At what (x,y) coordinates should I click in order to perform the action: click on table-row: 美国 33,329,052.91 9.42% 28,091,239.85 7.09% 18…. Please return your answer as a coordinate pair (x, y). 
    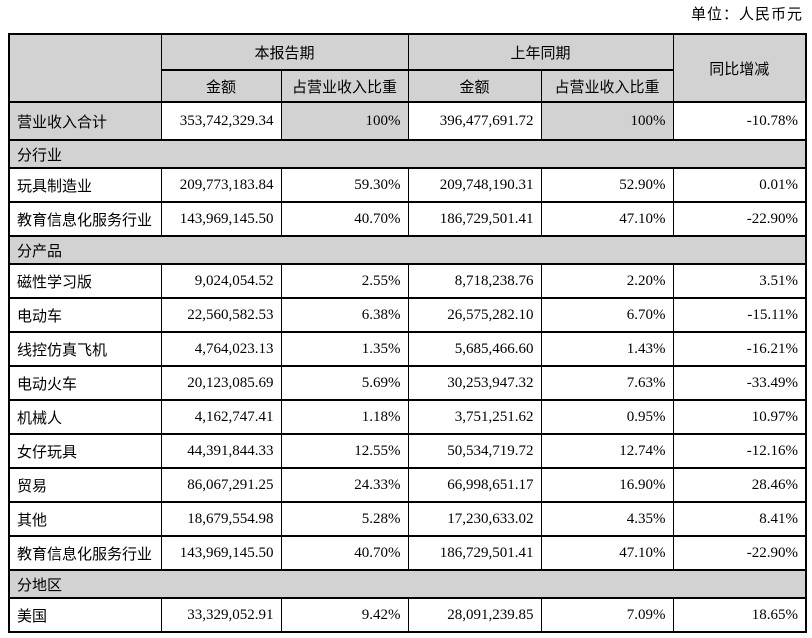
    Looking at the image, I should click on (407, 615).